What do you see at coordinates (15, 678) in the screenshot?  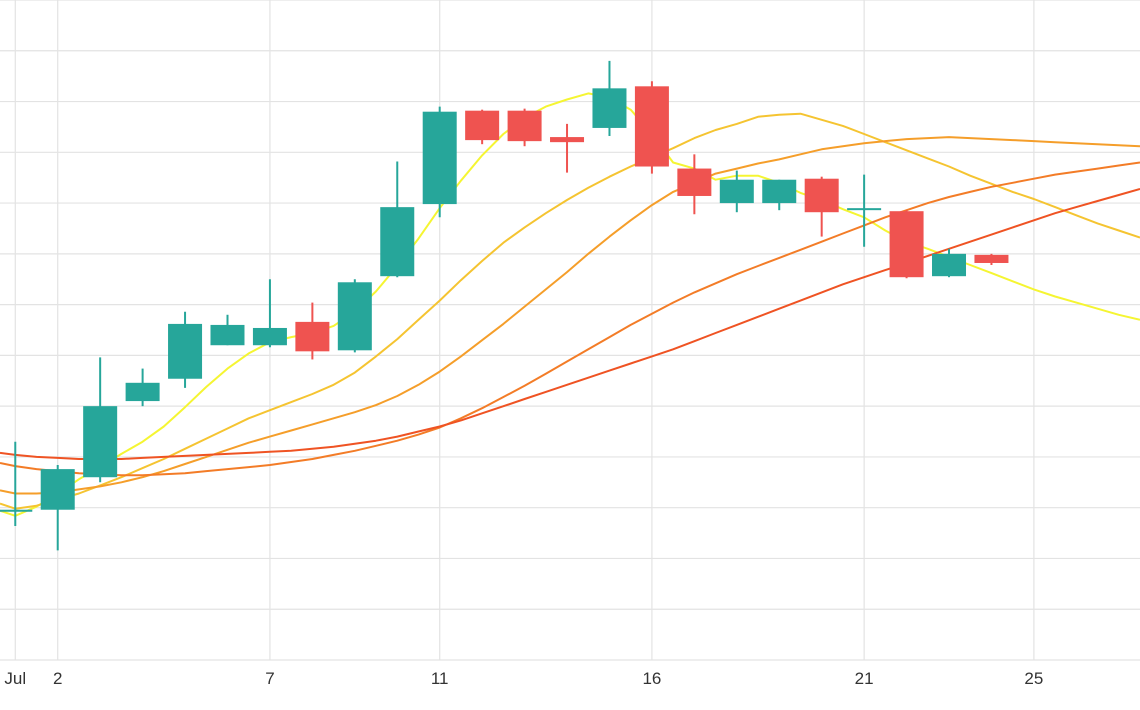 I see `x-tick-label: Jul` at bounding box center [15, 678].